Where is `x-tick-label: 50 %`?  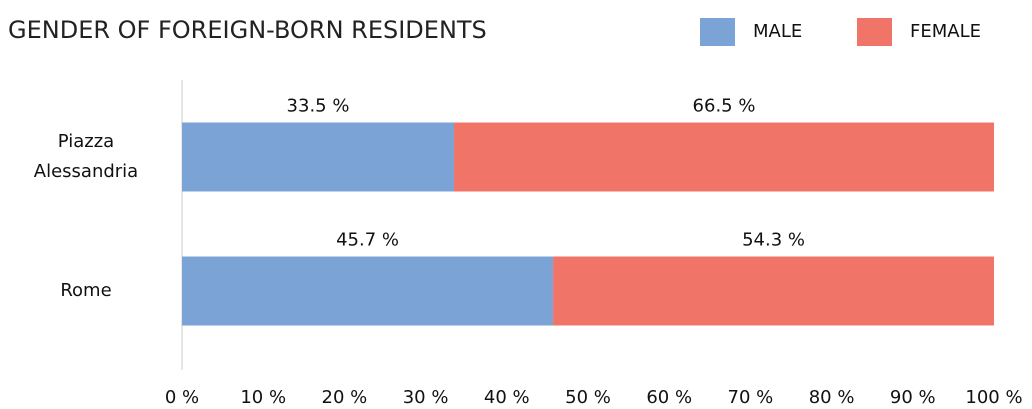
x-tick-label: 50 % is located at coordinates (588, 397).